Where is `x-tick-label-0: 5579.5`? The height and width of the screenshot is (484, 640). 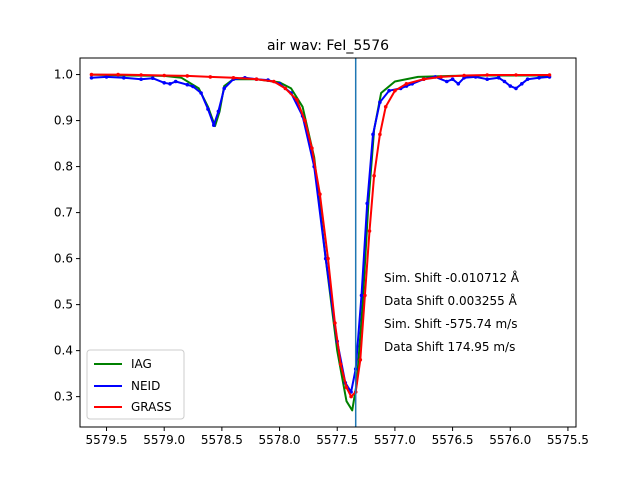 x-tick-label-0: 5579.5 is located at coordinates (107, 440).